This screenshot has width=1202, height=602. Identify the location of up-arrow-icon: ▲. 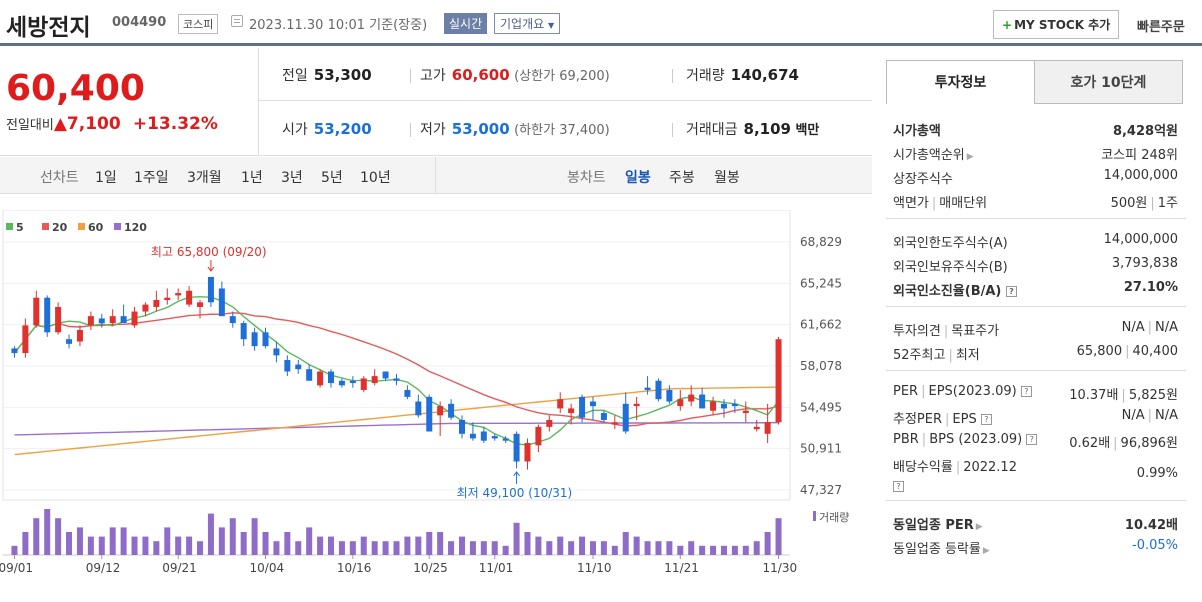
(60, 124).